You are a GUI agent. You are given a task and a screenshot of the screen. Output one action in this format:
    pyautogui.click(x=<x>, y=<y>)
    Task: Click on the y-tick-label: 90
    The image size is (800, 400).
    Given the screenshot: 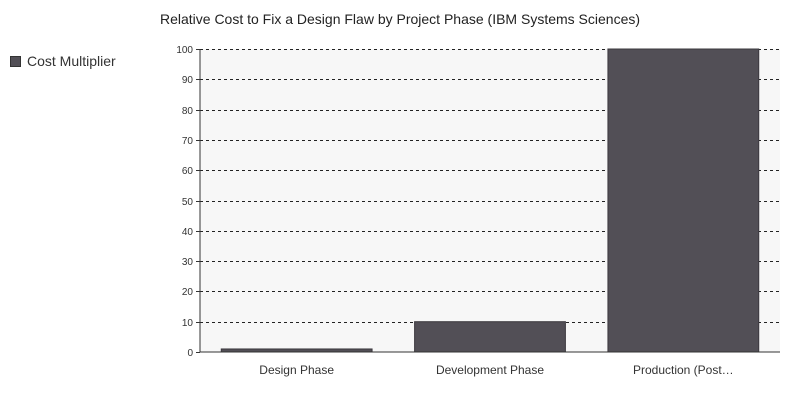 What is the action you would take?
    pyautogui.click(x=188, y=80)
    